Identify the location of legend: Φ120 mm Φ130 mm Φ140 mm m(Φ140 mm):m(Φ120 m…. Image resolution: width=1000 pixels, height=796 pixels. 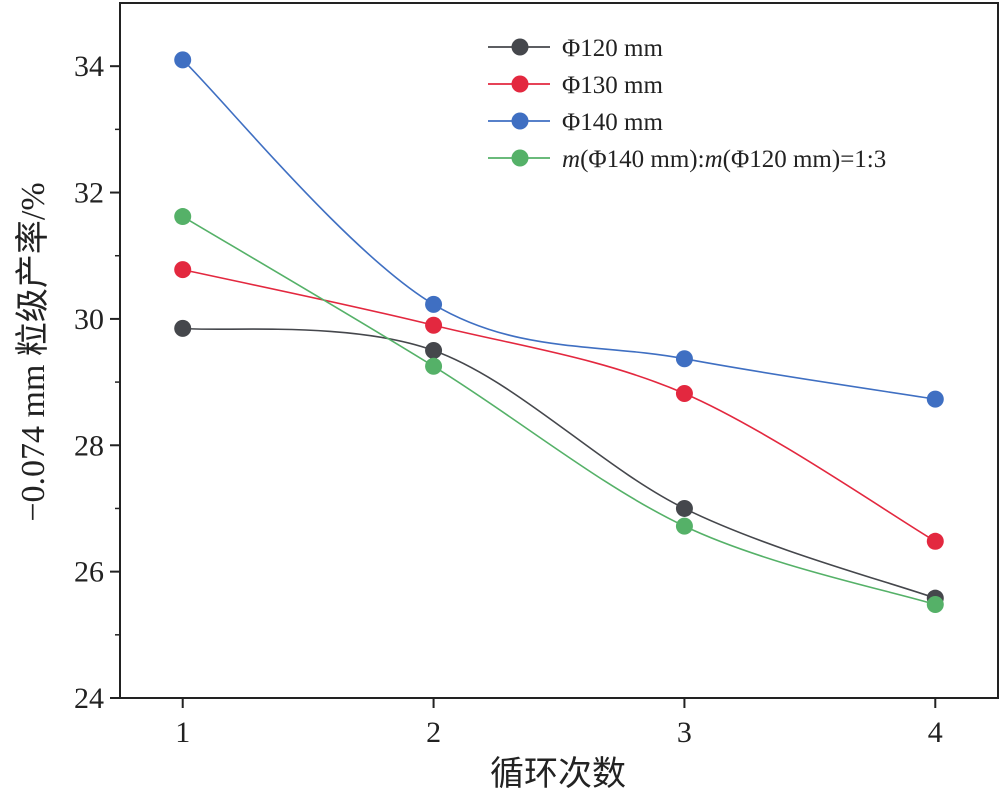
(687, 104).